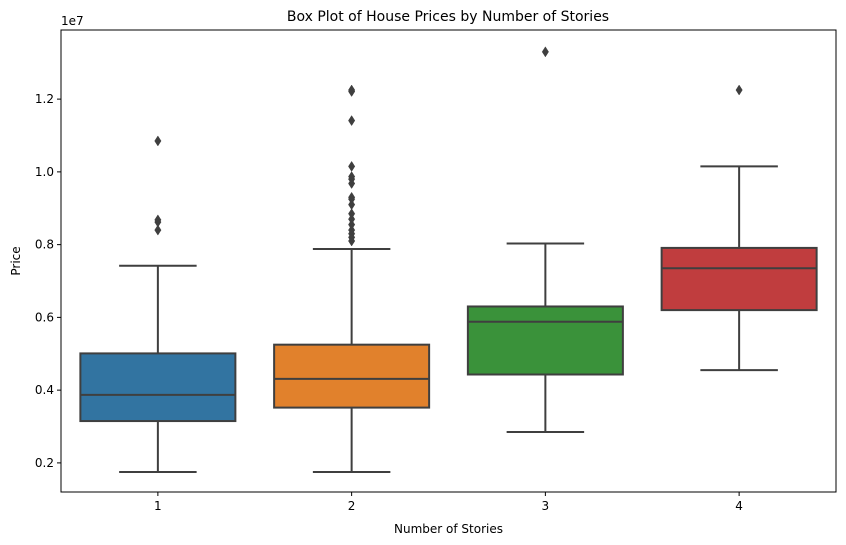 The height and width of the screenshot is (545, 846). What do you see at coordinates (44, 245) in the screenshot?
I see `y-tick-label: 0.8` at bounding box center [44, 245].